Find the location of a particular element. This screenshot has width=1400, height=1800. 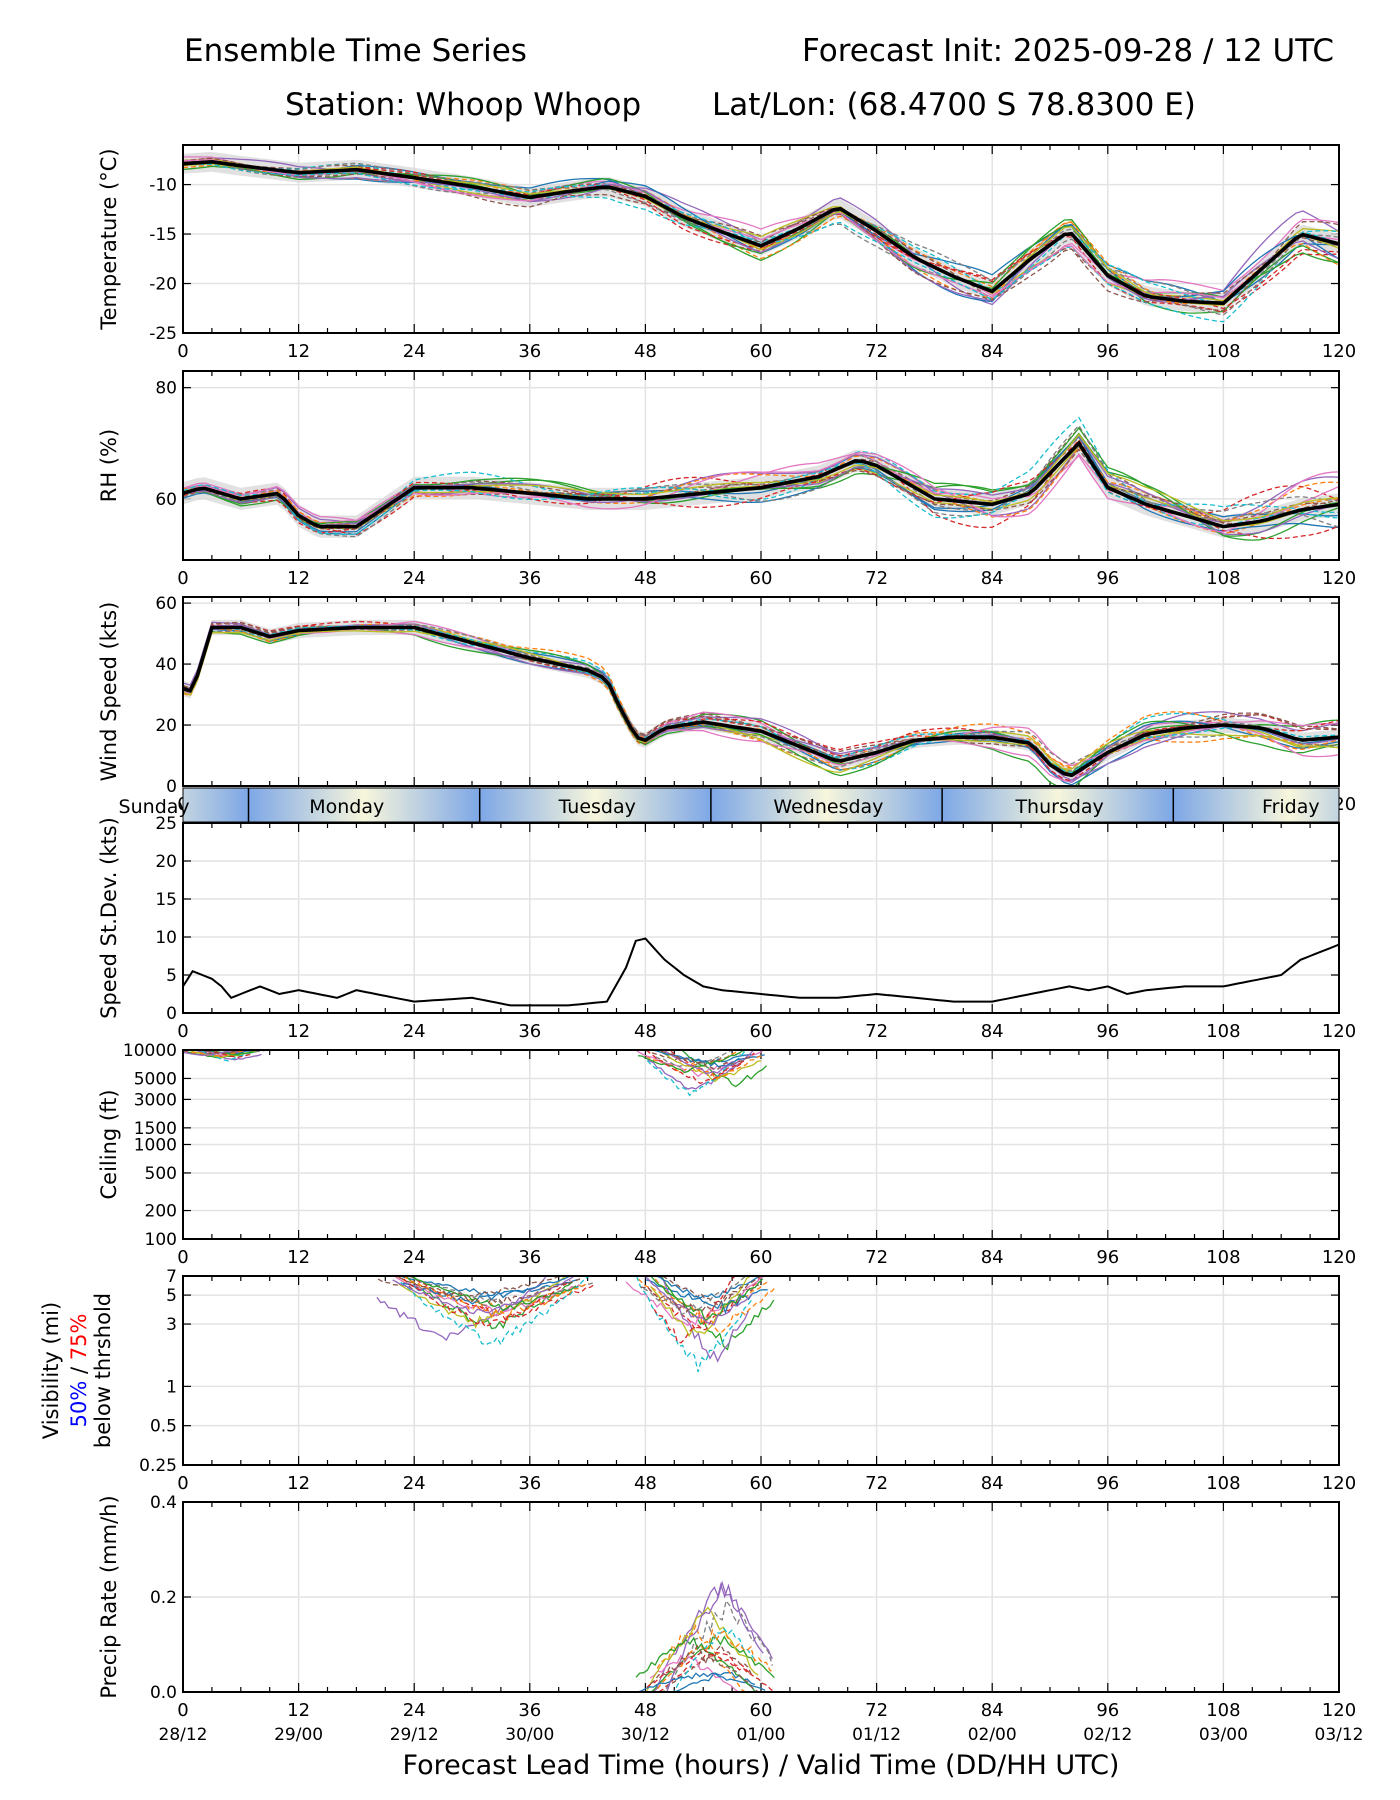

precip-rate-xtick-label: 84 is located at coordinates (992, 1710).